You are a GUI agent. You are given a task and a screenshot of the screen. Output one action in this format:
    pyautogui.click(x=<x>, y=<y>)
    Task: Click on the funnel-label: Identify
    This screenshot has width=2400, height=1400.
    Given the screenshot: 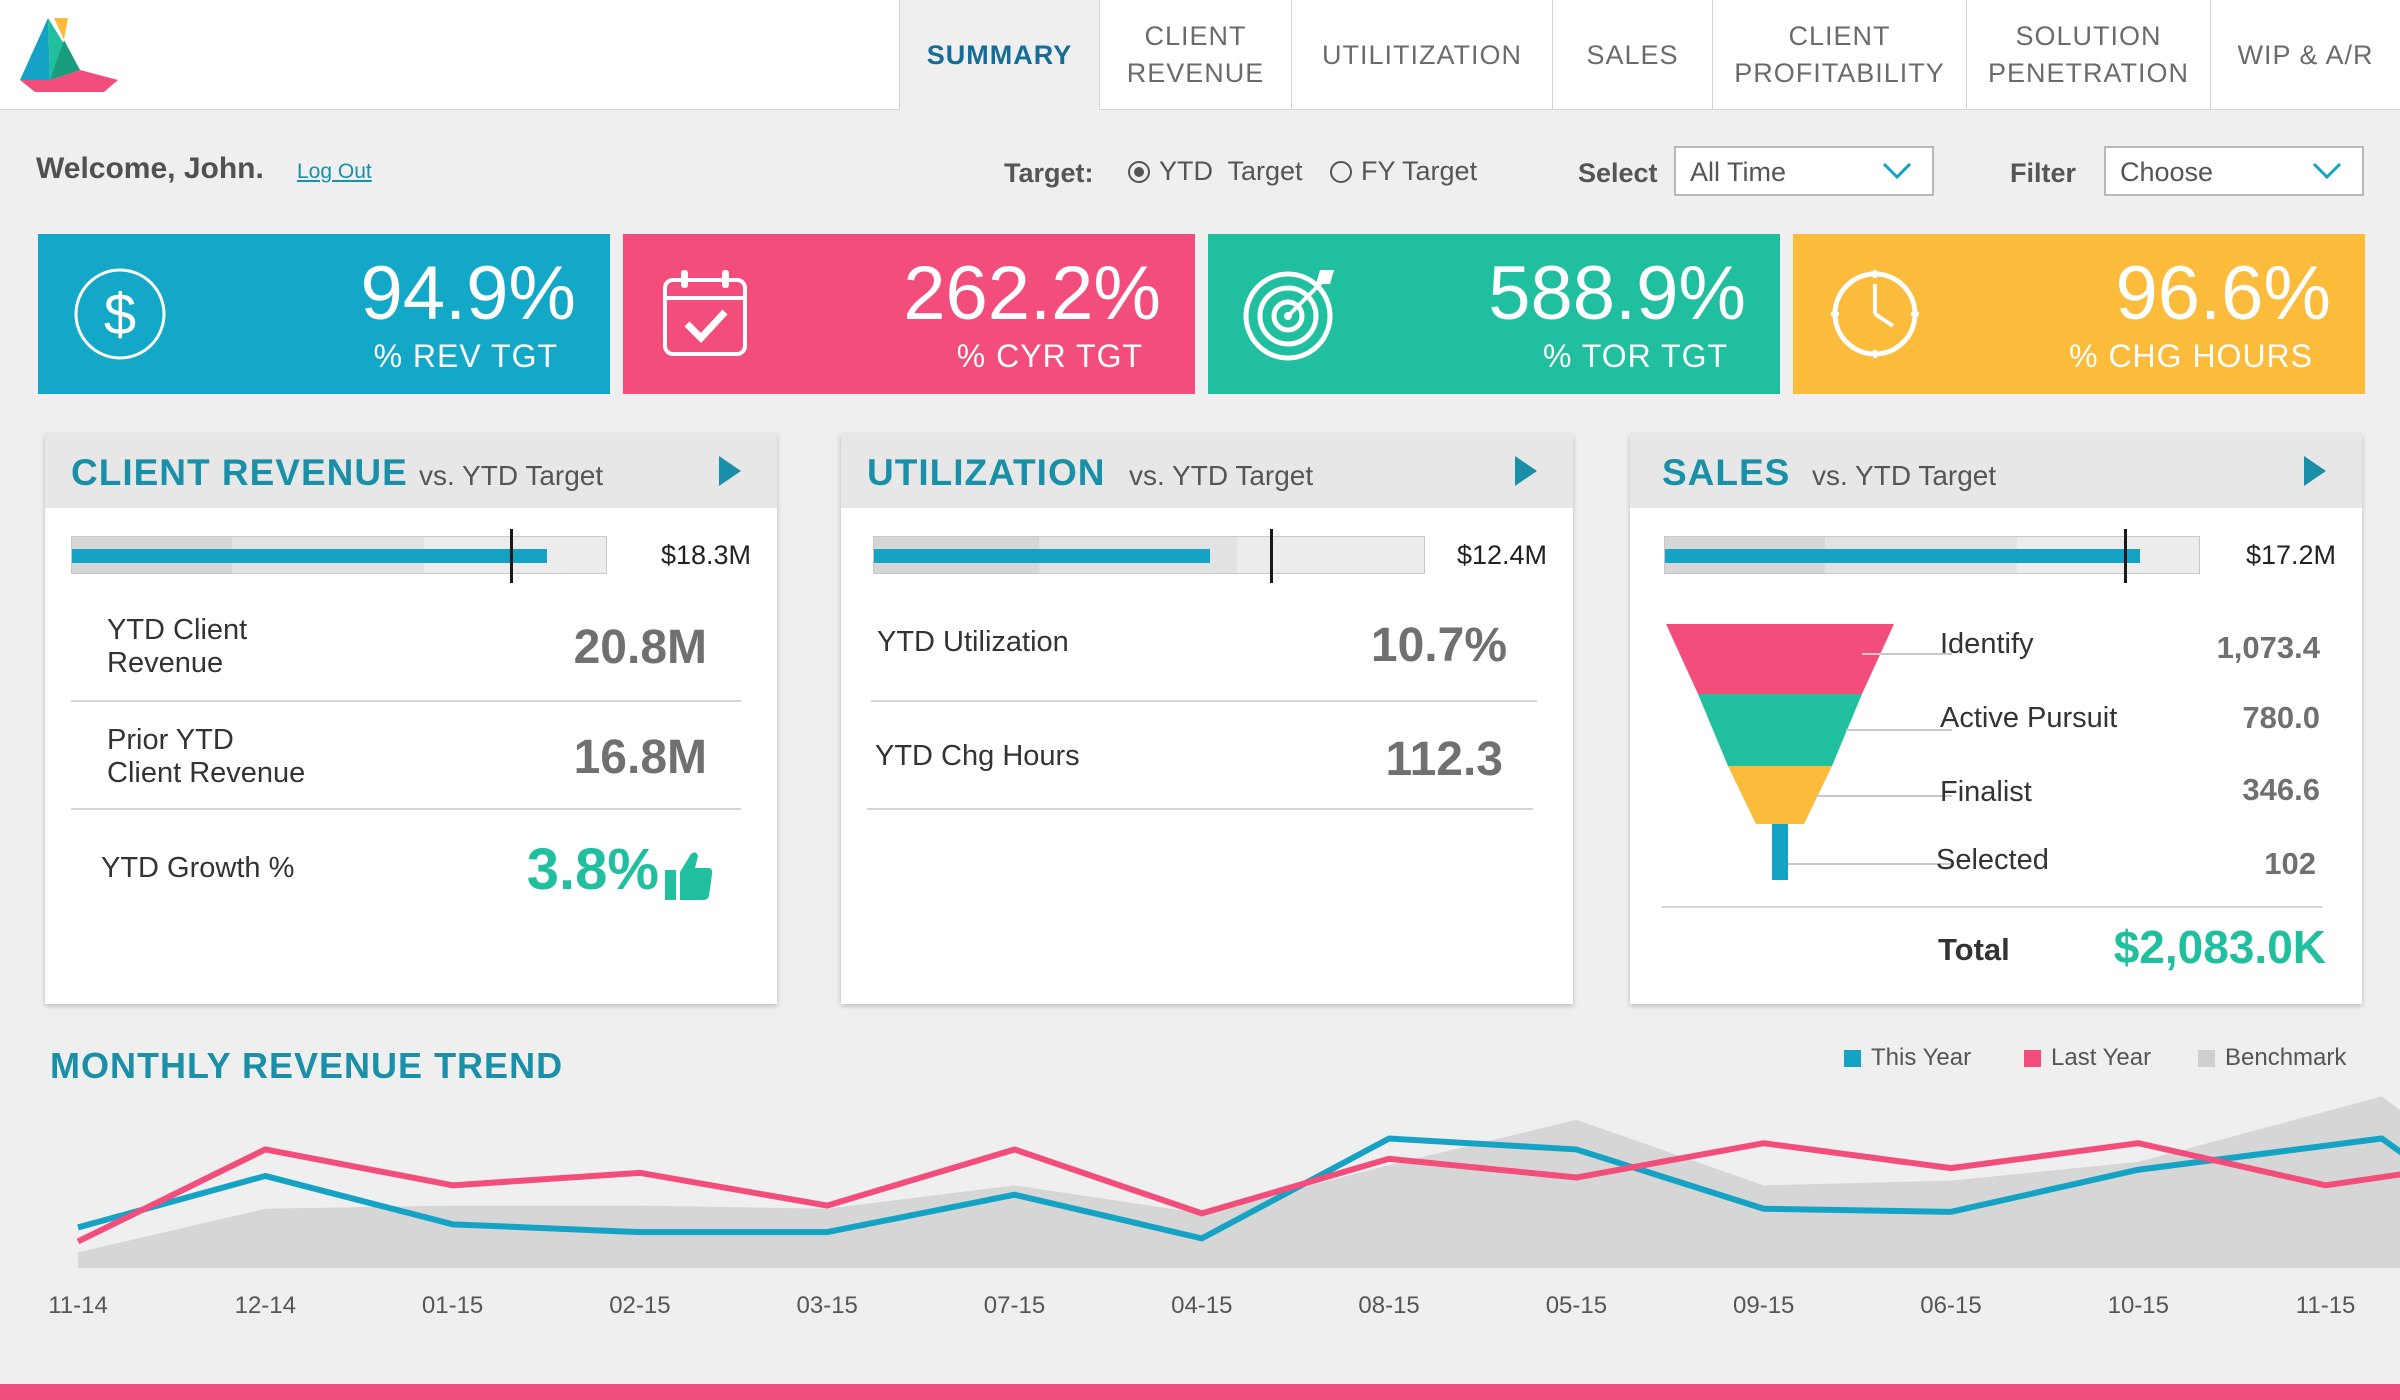 What is the action you would take?
    pyautogui.click(x=1987, y=644)
    